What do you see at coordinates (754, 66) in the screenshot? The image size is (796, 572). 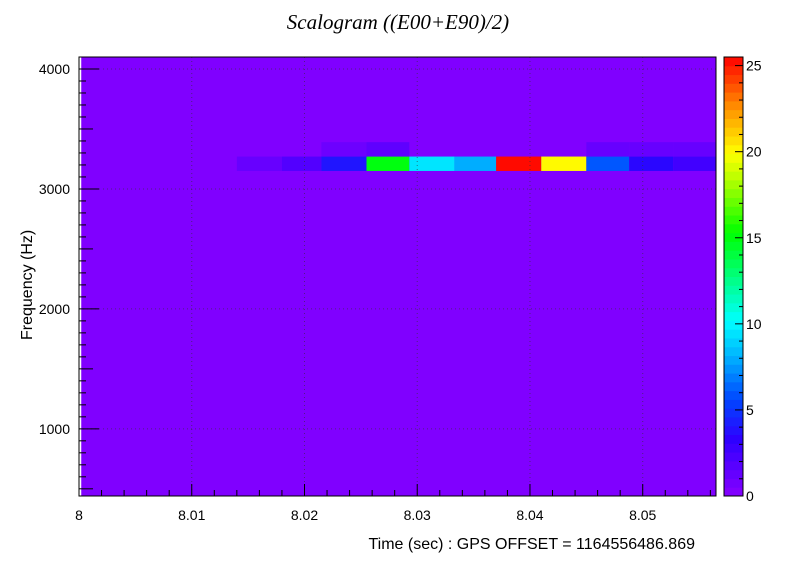 I see `z-tick-label: 25` at bounding box center [754, 66].